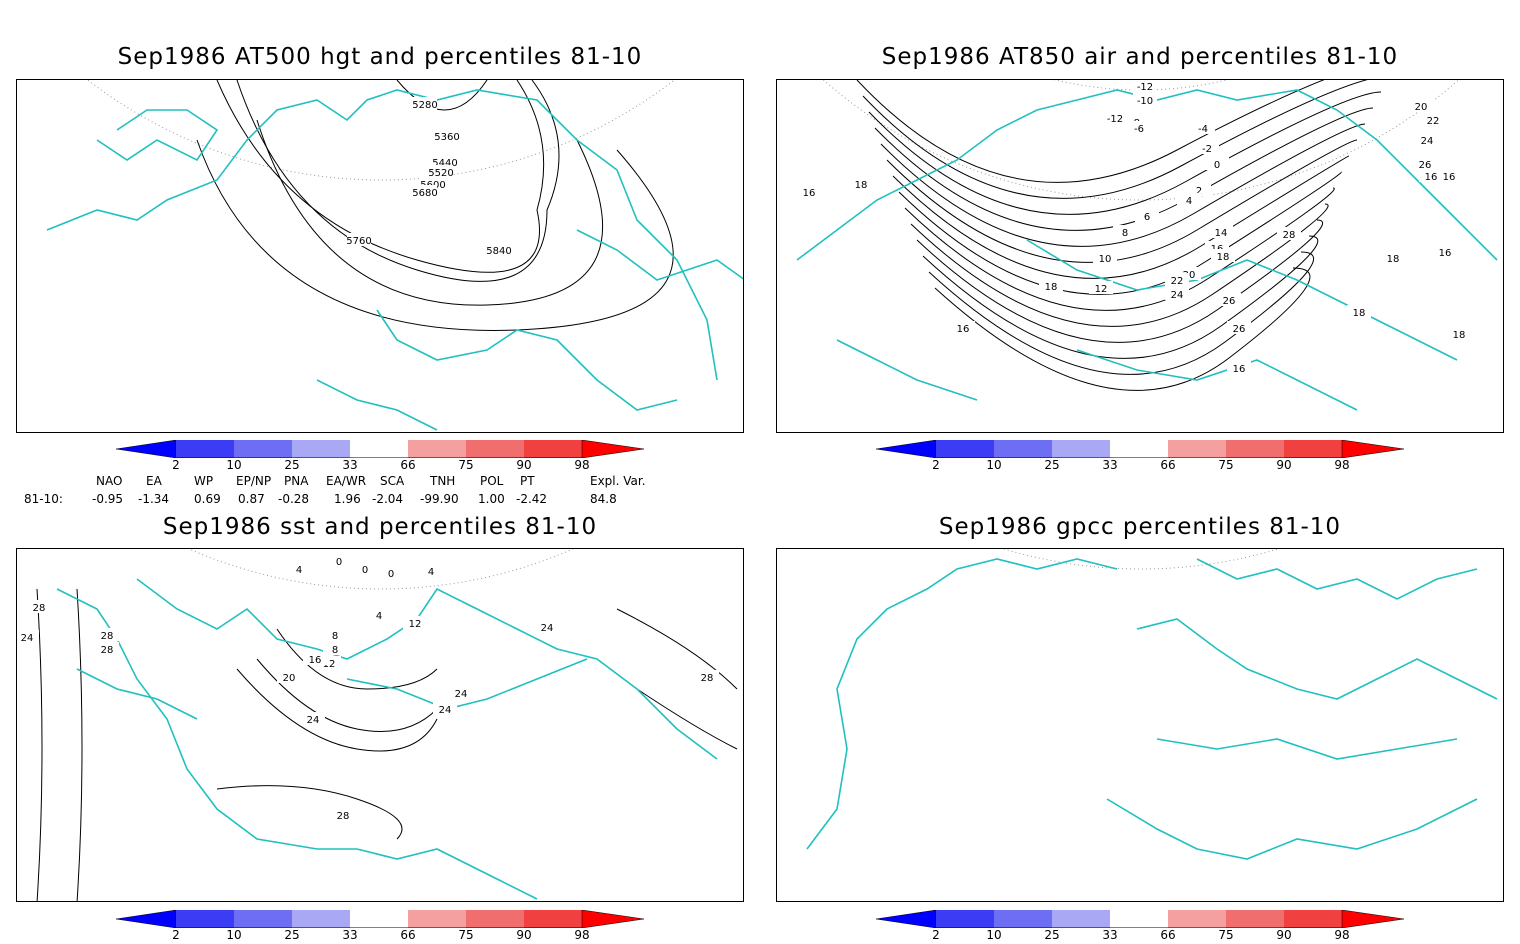 This screenshot has width=1520, height=944. What do you see at coordinates (444, 163) in the screenshot?
I see `contour-label: 5440` at bounding box center [444, 163].